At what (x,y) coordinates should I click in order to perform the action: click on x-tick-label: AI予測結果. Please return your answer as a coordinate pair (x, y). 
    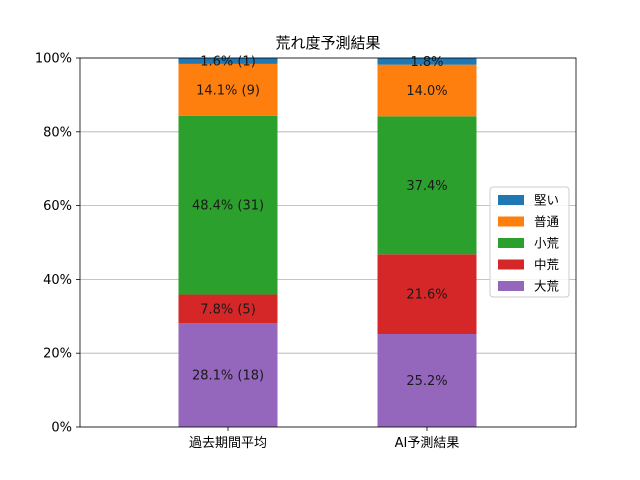
    Looking at the image, I should click on (427, 443).